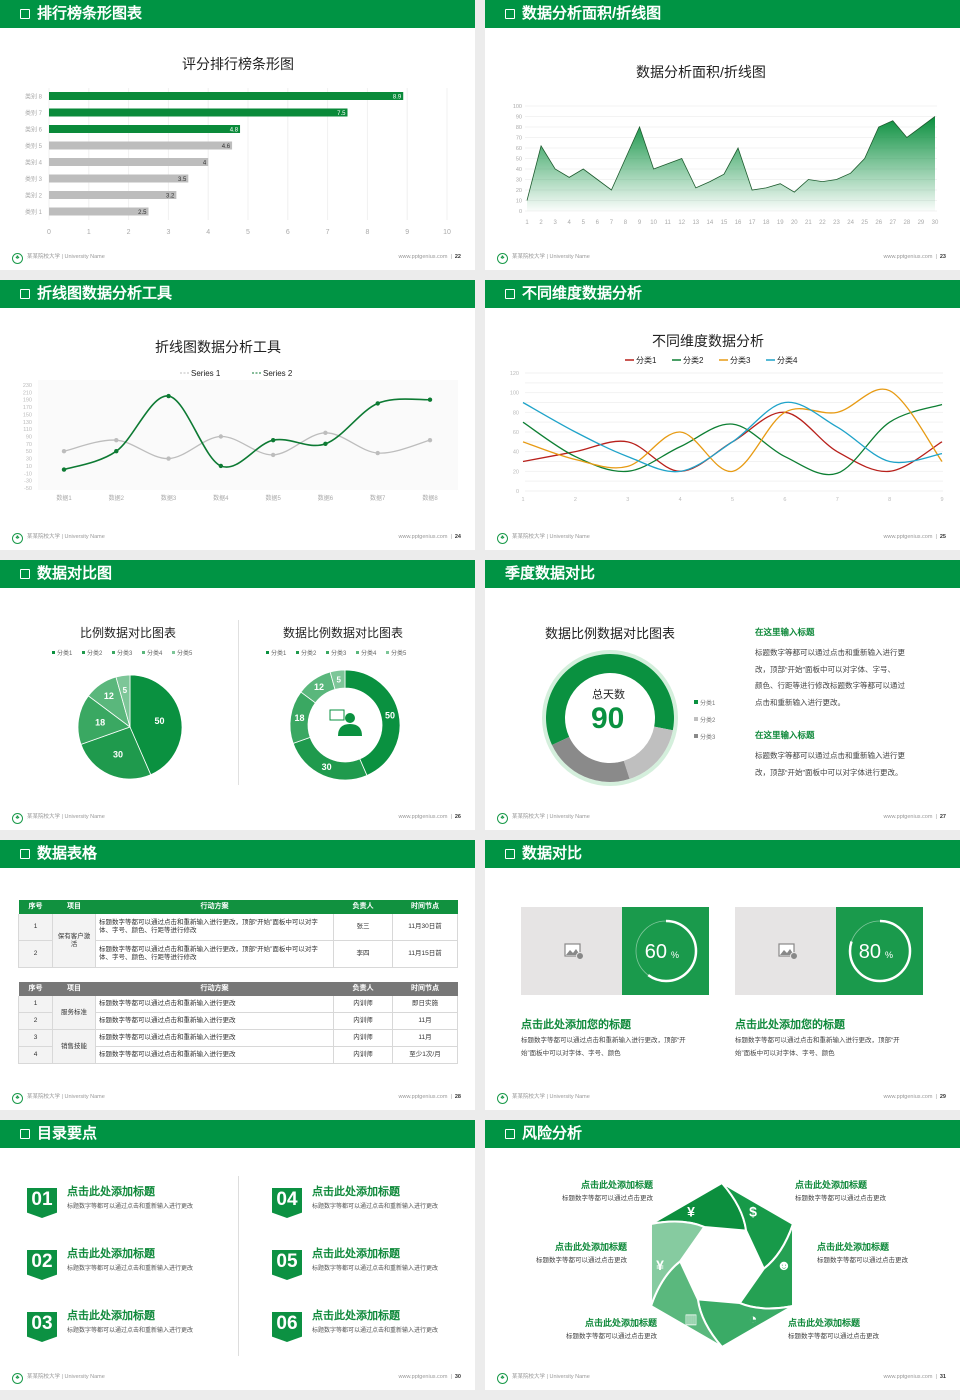  Describe the element at coordinates (185, 653) in the screenshot. I see `legend-label: 分类5` at that location.